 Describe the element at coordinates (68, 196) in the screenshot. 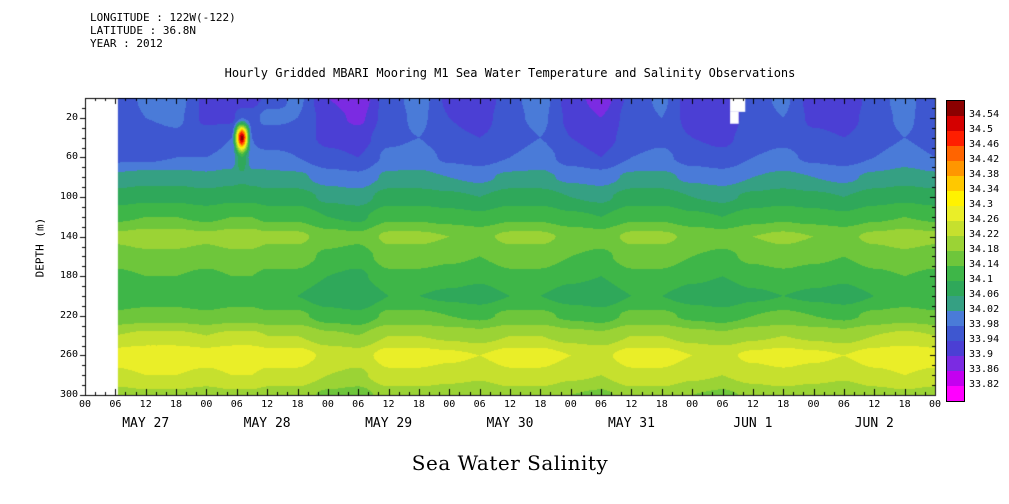

I see `y-tick-label: 100` at that location.